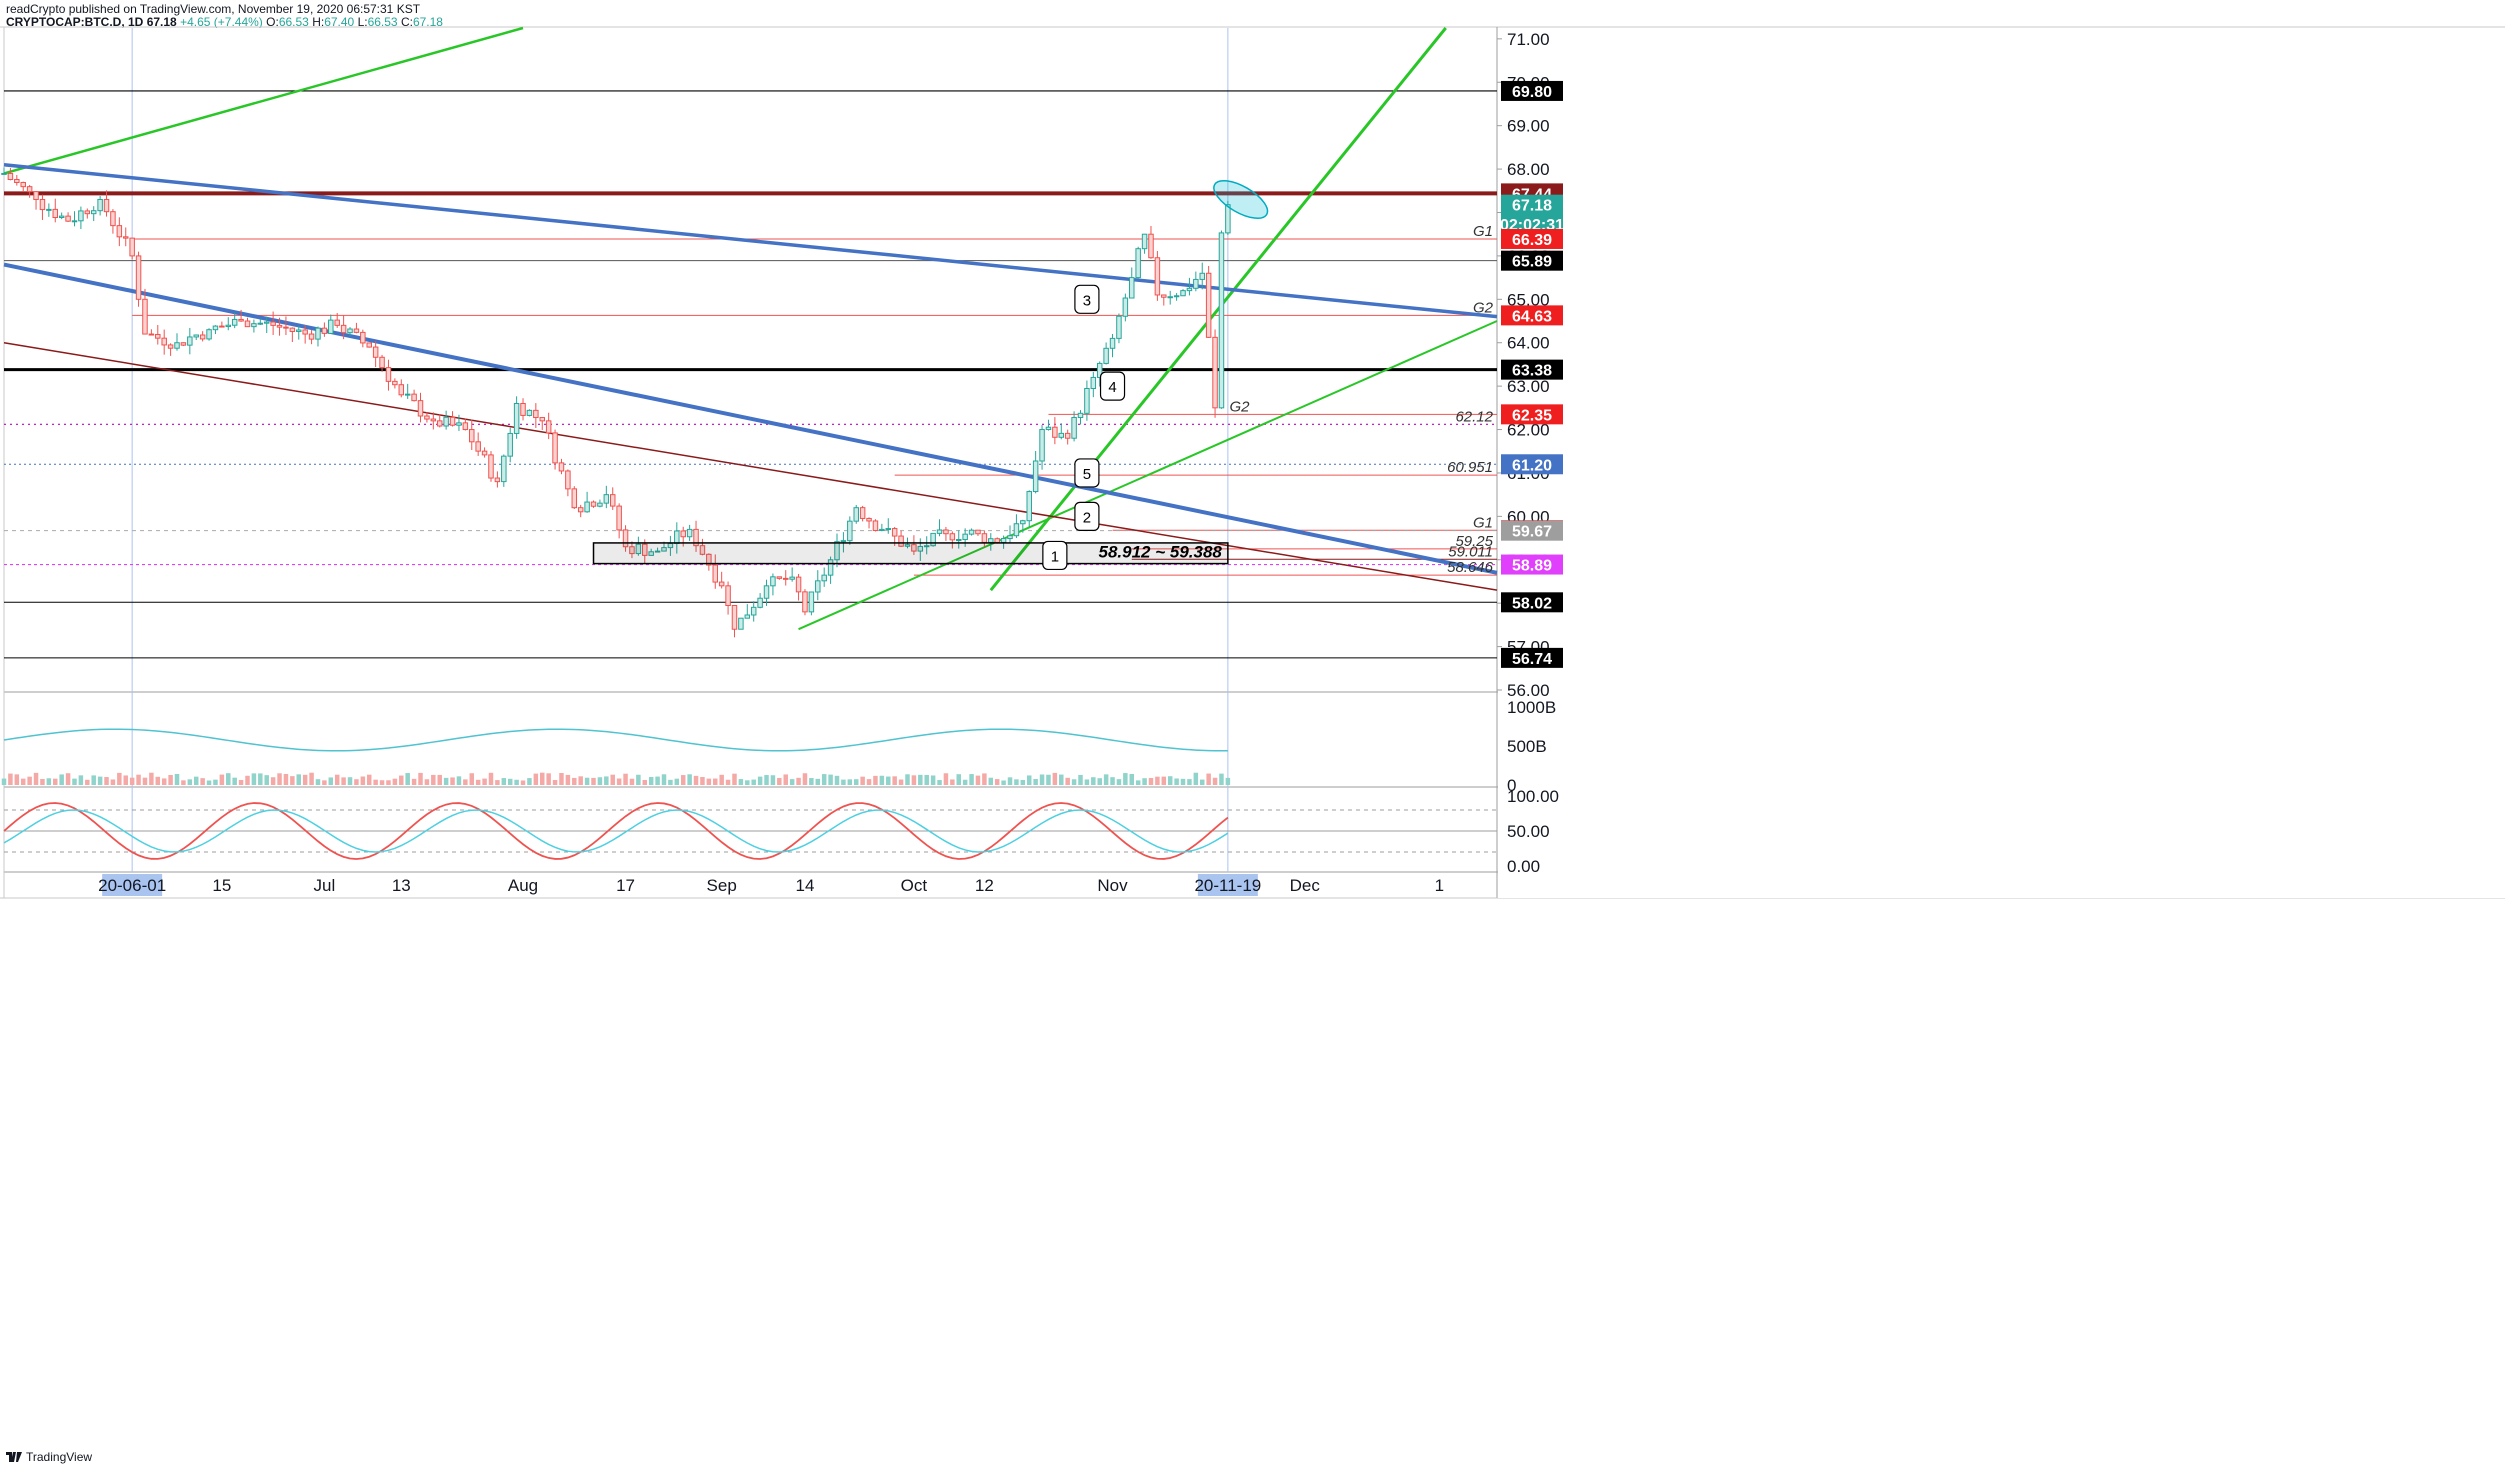 Image resolution: width=2505 pixels, height=1476 pixels. Describe the element at coordinates (984, 885) in the screenshot. I see `time-tick-label: 12` at that location.